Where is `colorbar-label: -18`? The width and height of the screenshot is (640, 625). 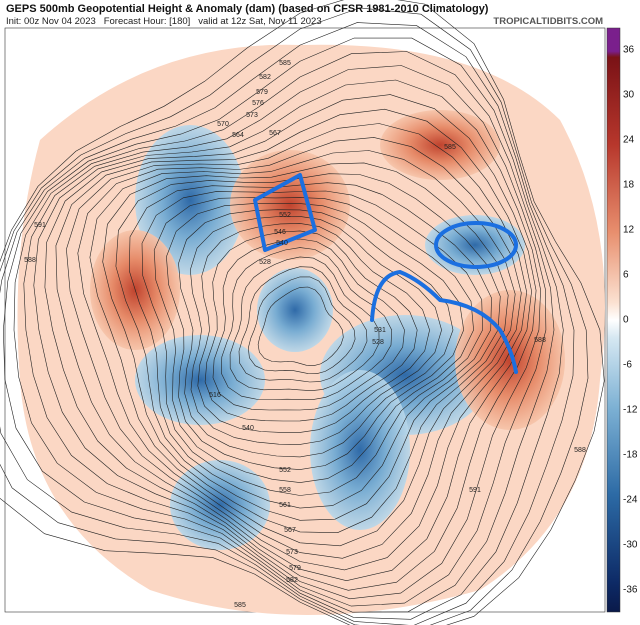
colorbar-label: -18 is located at coordinates (630, 455).